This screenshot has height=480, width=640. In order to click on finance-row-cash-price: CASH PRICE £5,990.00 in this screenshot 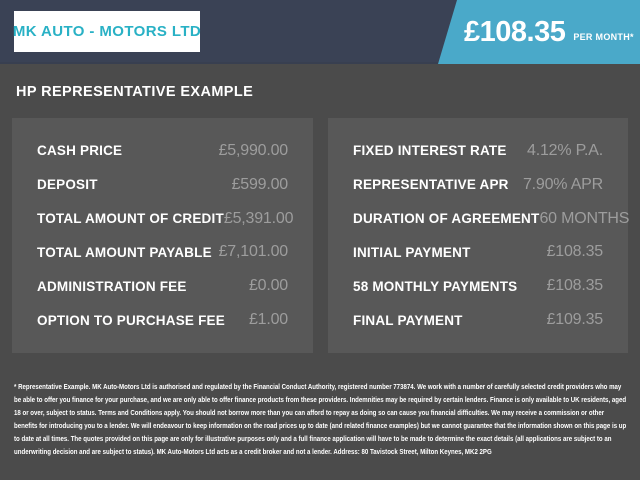, I will do `click(162, 151)`.